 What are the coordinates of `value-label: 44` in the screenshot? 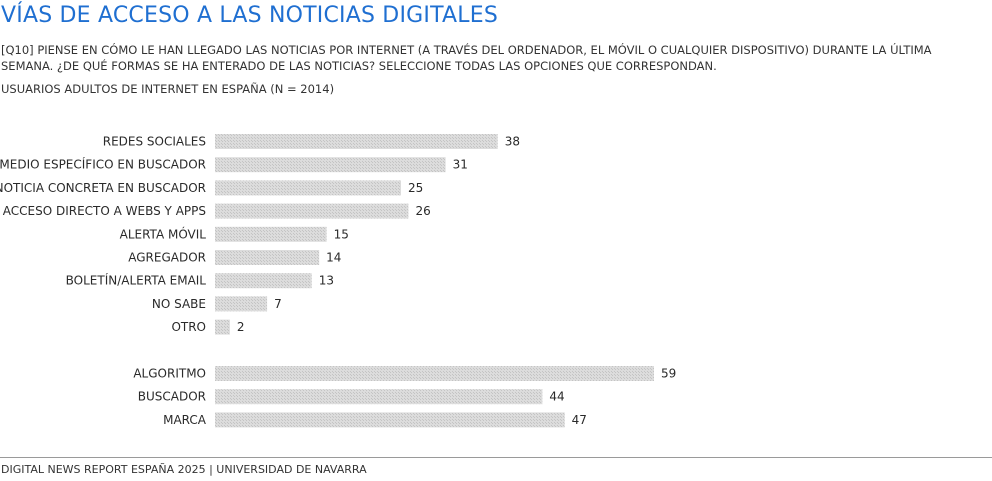 It's located at (556, 397).